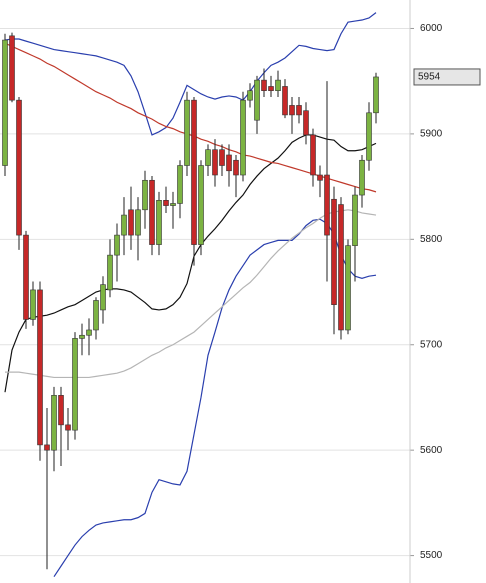  Describe the element at coordinates (431, 28) in the screenshot. I see `y-tick-label: 6000` at that location.